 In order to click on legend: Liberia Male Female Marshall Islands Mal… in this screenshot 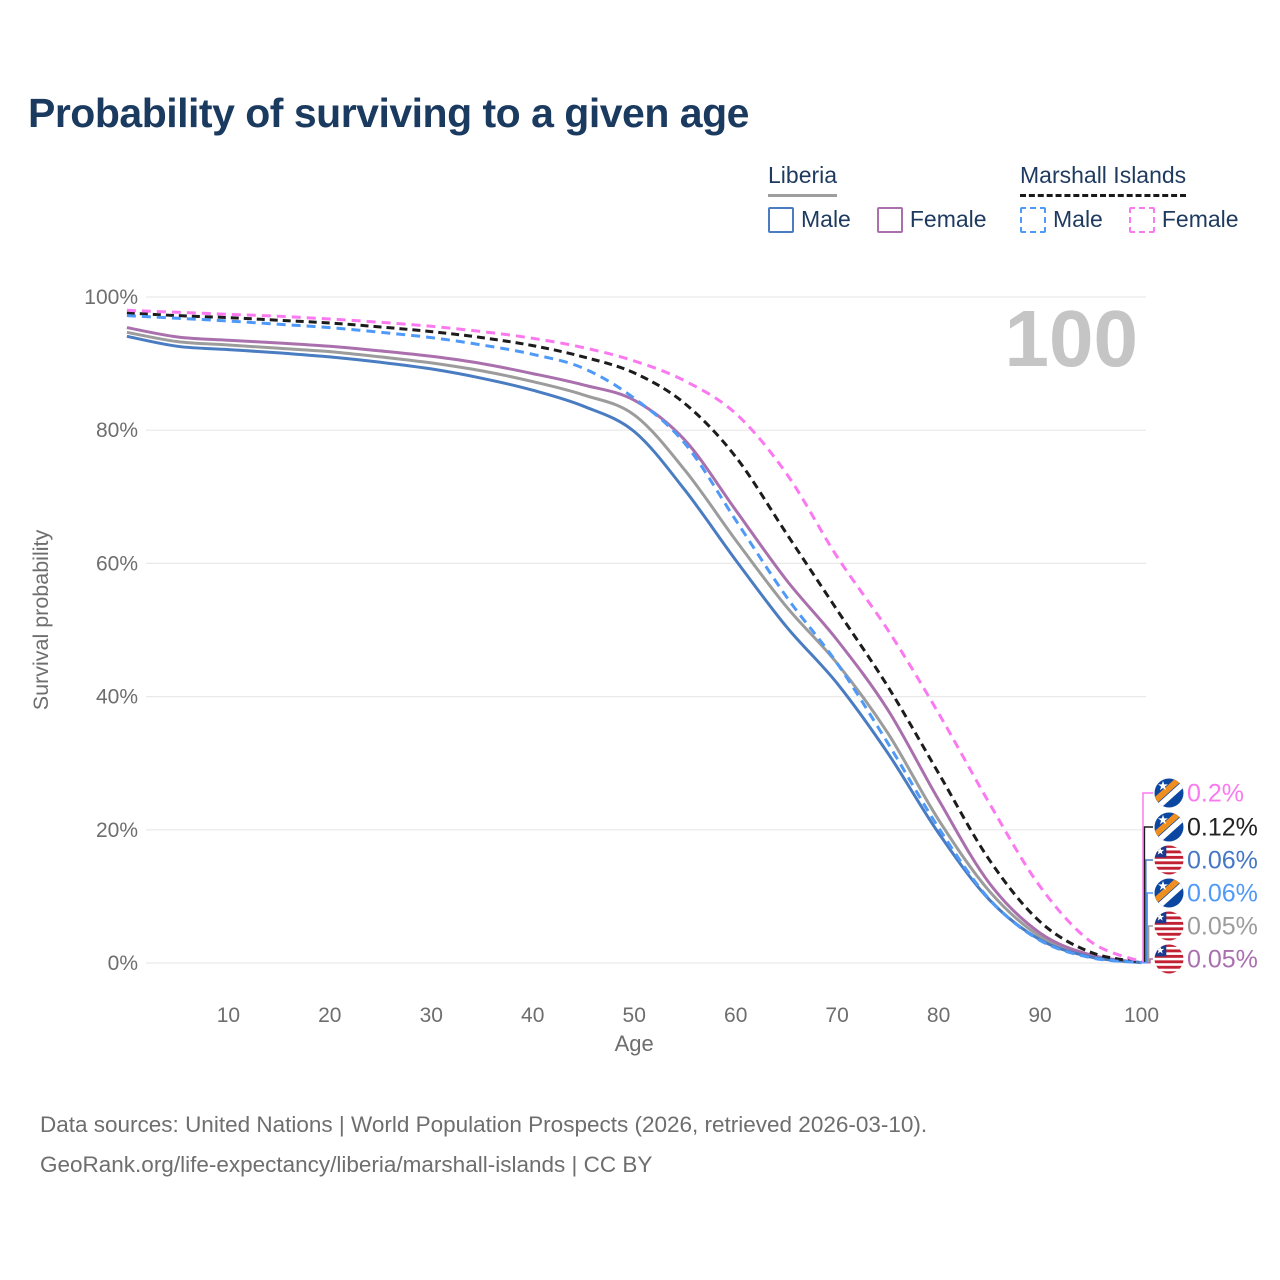, I will do `click(640, 202)`.